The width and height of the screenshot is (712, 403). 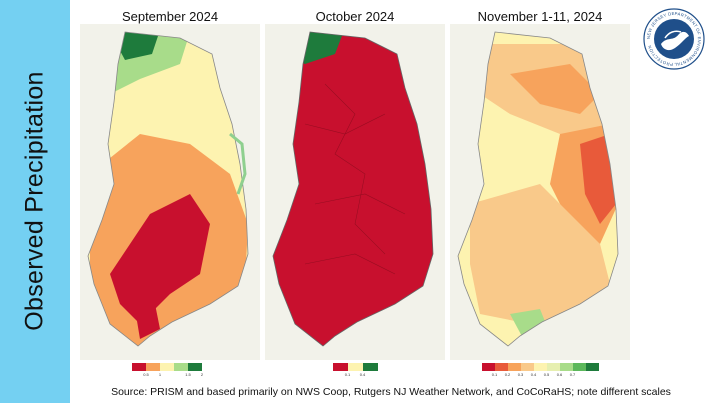 I want to click on panel-title-september: September 2024, so click(x=170, y=16).